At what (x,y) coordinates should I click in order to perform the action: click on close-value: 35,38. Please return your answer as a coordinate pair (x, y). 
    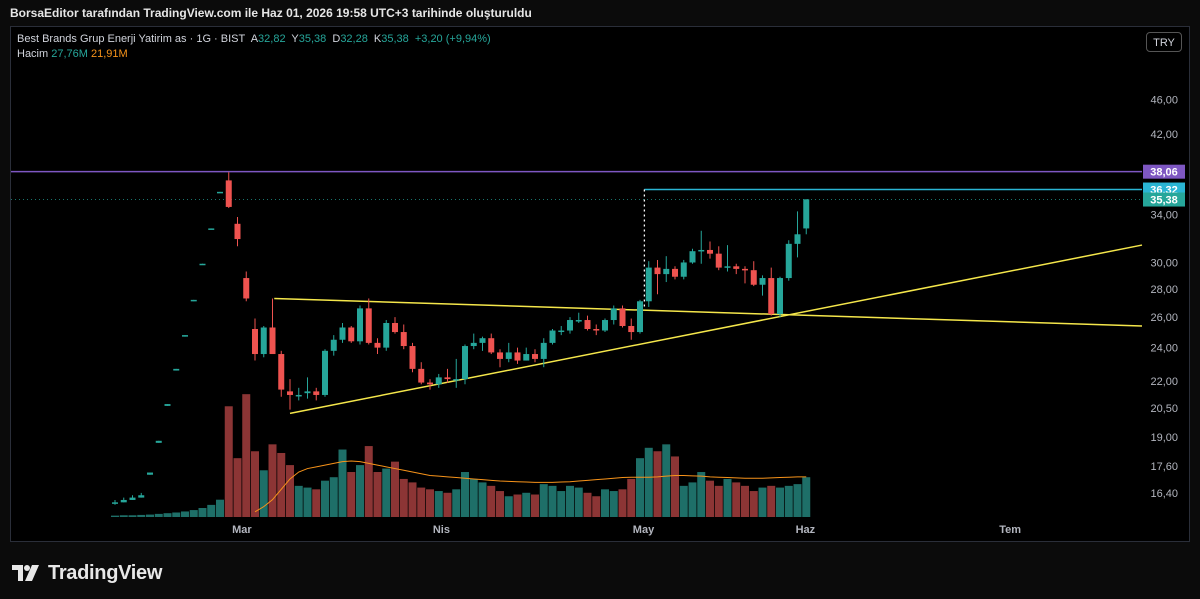
    Looking at the image, I should click on (395, 39).